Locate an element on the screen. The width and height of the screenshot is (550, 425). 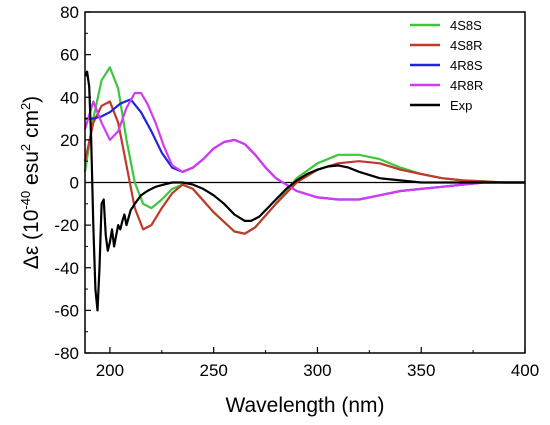
y-tick-label: -40 is located at coordinates (66, 268).